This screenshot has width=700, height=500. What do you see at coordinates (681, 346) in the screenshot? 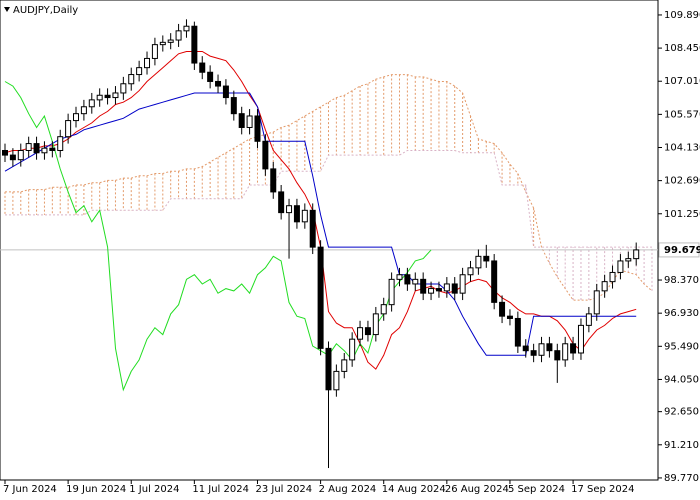
I see `y-tick-label: 95.490` at bounding box center [681, 346].